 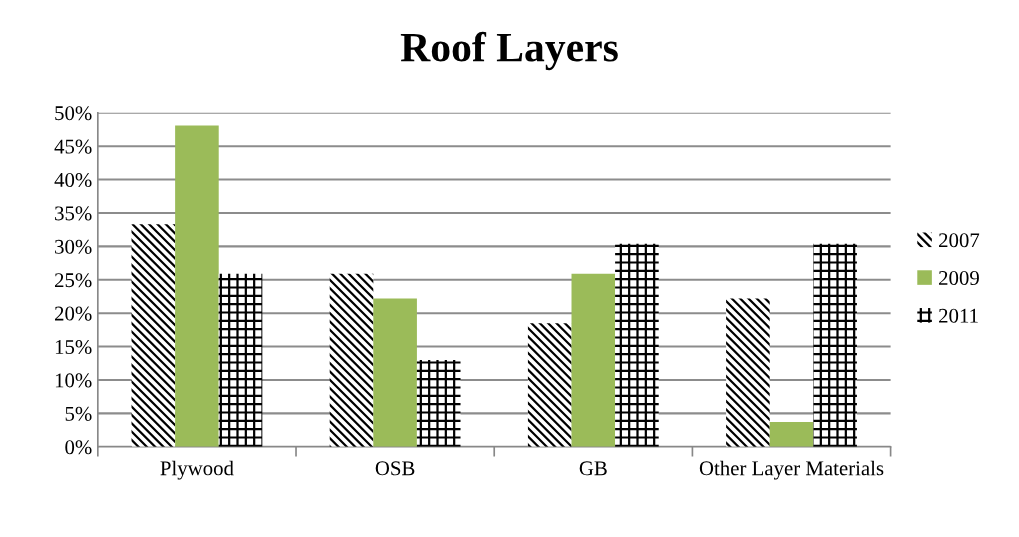 I want to click on y-tick-label: 15%, so click(x=73, y=347).